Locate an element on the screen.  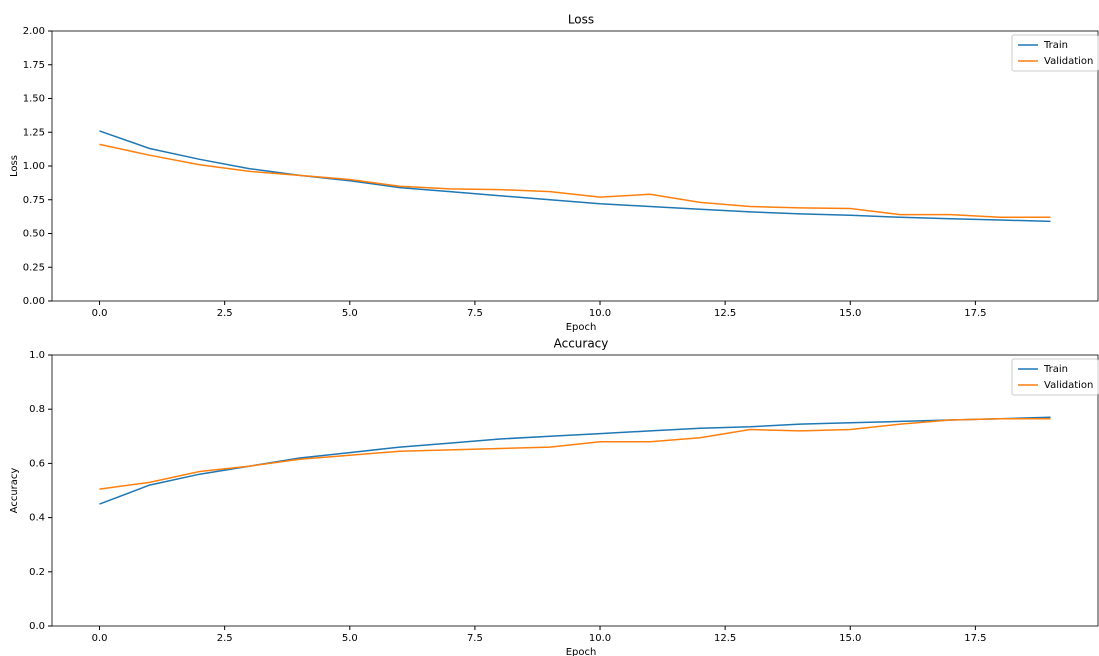
y-tick-label: 0.75 is located at coordinates (34, 200).